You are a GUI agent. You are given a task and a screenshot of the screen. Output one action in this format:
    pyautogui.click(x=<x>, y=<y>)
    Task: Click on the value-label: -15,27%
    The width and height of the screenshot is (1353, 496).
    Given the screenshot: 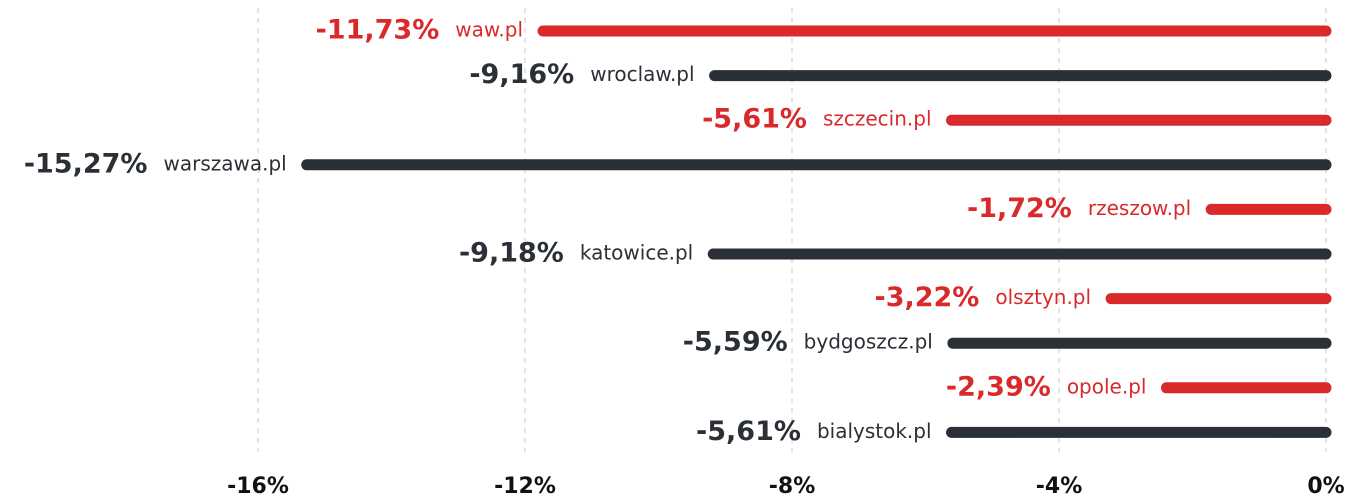 What is the action you would take?
    pyautogui.click(x=86, y=163)
    